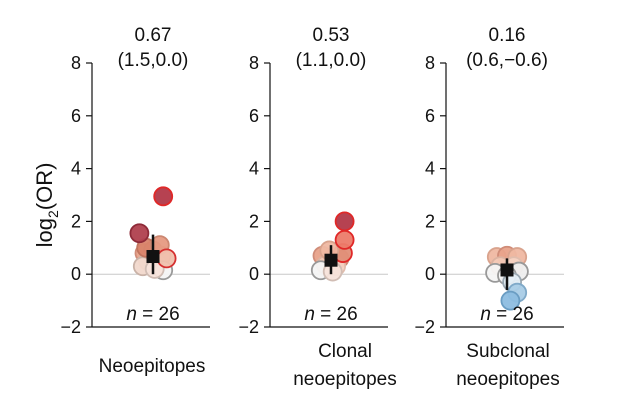 The height and width of the screenshot is (406, 634). I want to click on odds-ratio-value: 0.16, so click(507, 35).